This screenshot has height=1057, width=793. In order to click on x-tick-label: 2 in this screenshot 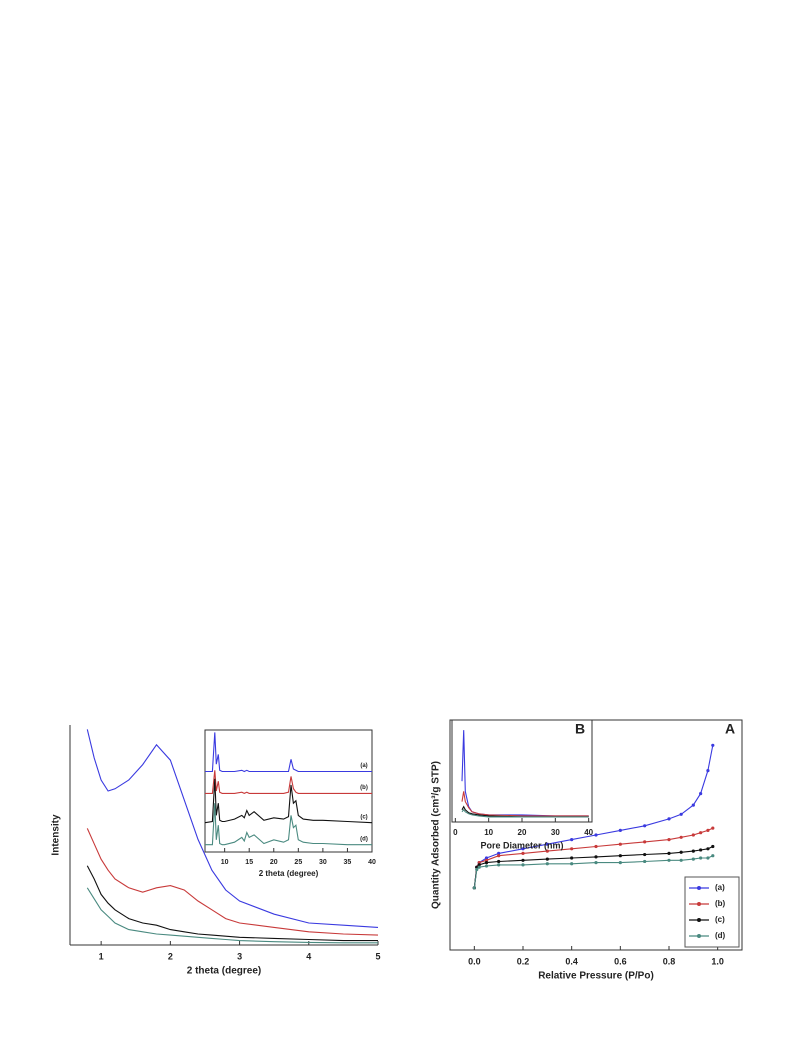, I will do `click(170, 956)`.